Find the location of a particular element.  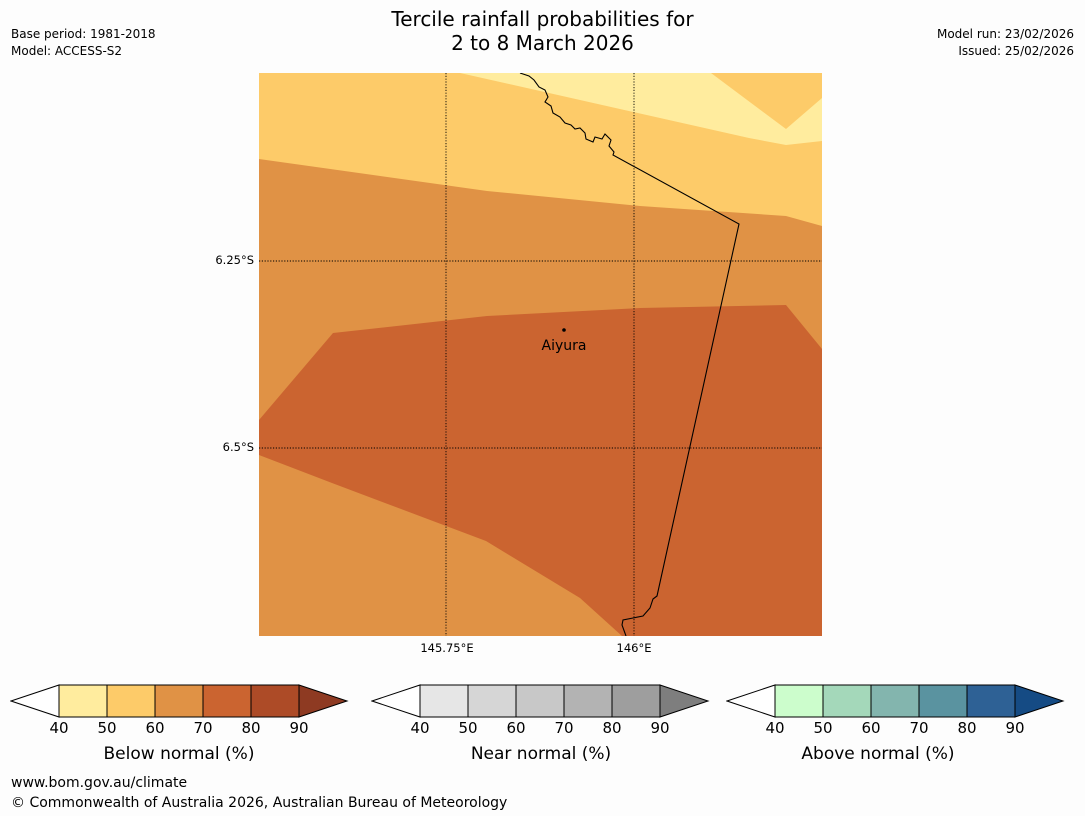

colorbar-near-tick: 60 is located at coordinates (516, 728).